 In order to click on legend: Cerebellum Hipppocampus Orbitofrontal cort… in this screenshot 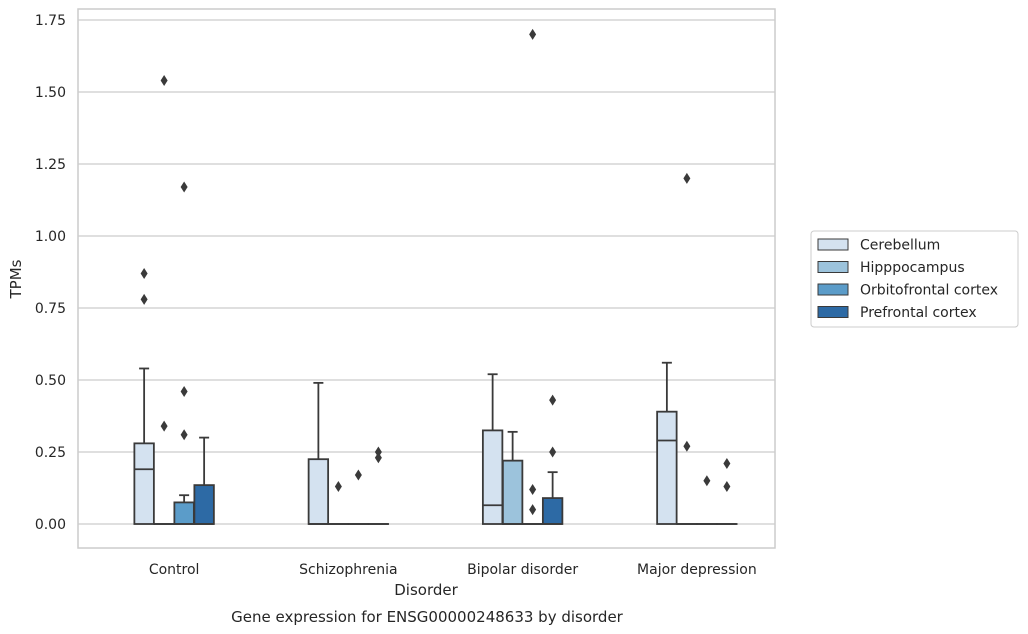, I will do `click(914, 279)`.